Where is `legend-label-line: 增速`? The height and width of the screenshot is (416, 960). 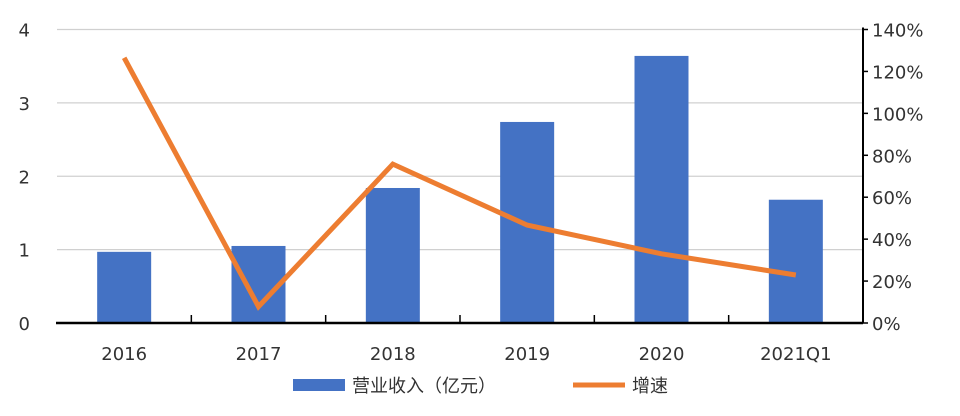
legend-label-line: 增速 is located at coordinates (650, 386).